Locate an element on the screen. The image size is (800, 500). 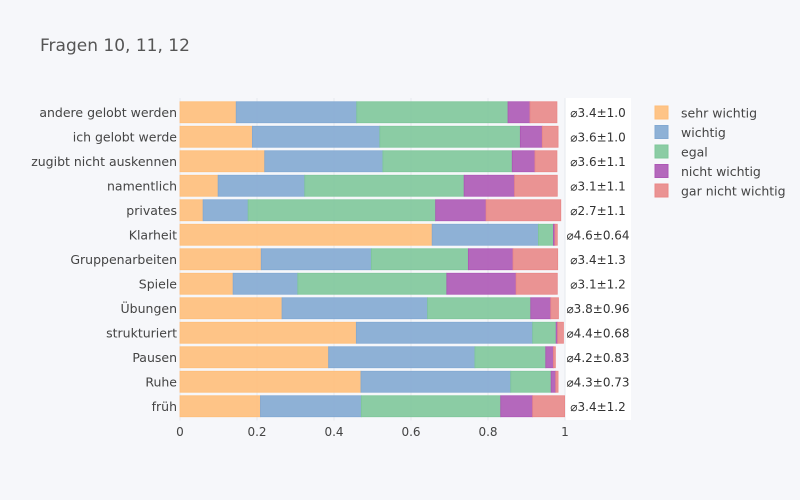
legend-item: sehr wichtig is located at coordinates (705, 113).